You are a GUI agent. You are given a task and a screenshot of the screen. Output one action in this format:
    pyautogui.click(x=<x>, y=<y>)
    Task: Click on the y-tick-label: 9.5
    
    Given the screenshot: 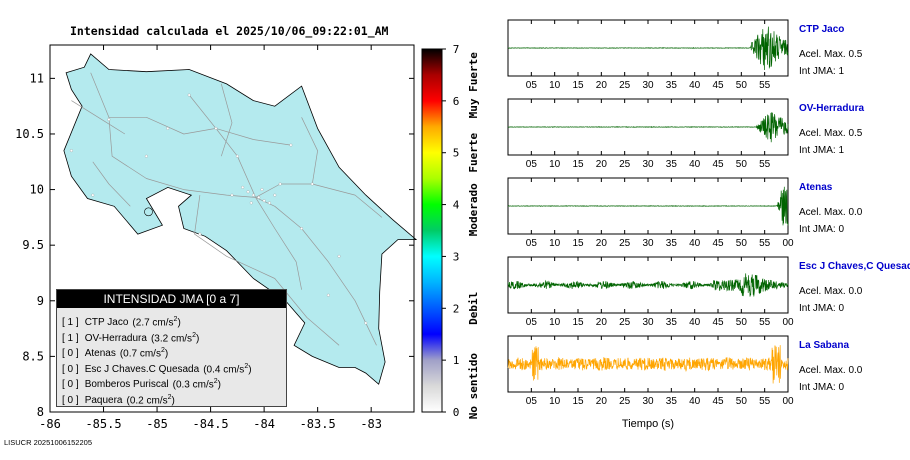 What is the action you would take?
    pyautogui.click(x=33, y=245)
    